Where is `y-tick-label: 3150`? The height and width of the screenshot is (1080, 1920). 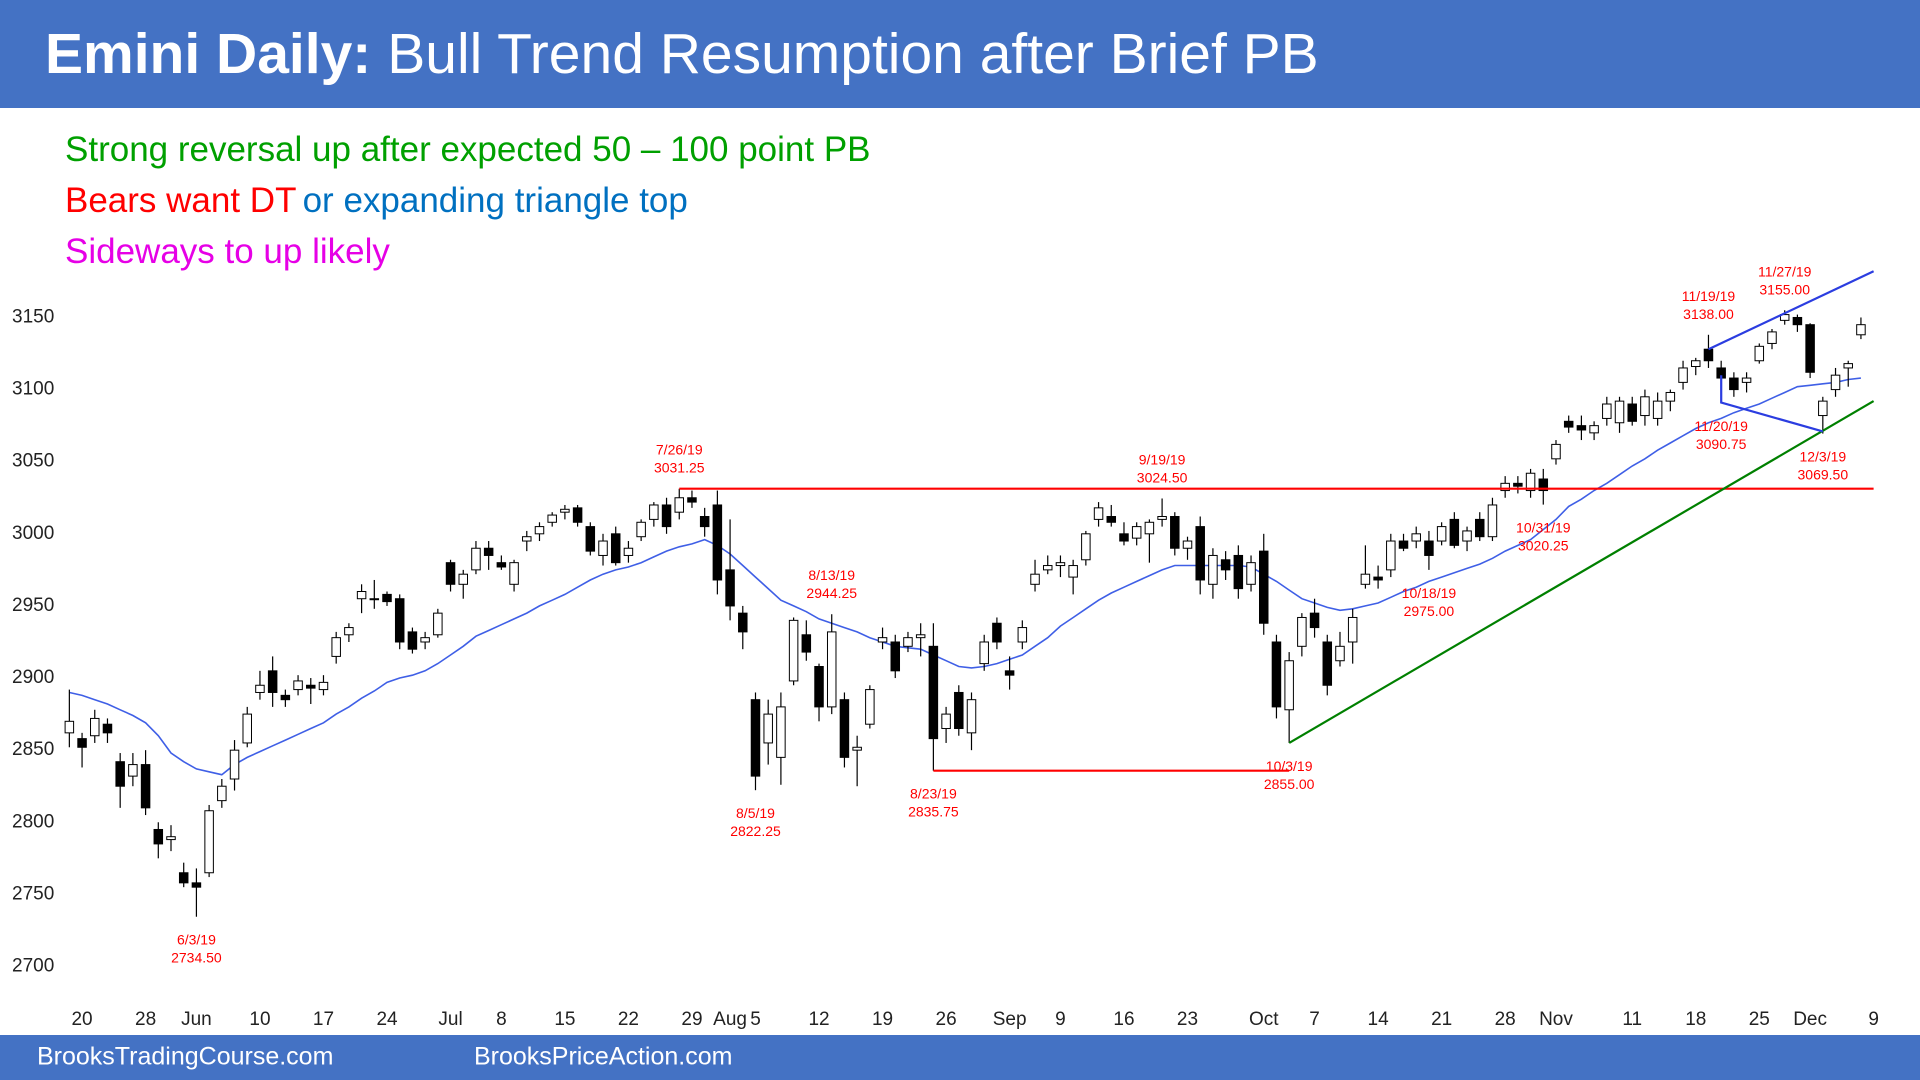
y-tick-label: 3150 is located at coordinates (33, 316).